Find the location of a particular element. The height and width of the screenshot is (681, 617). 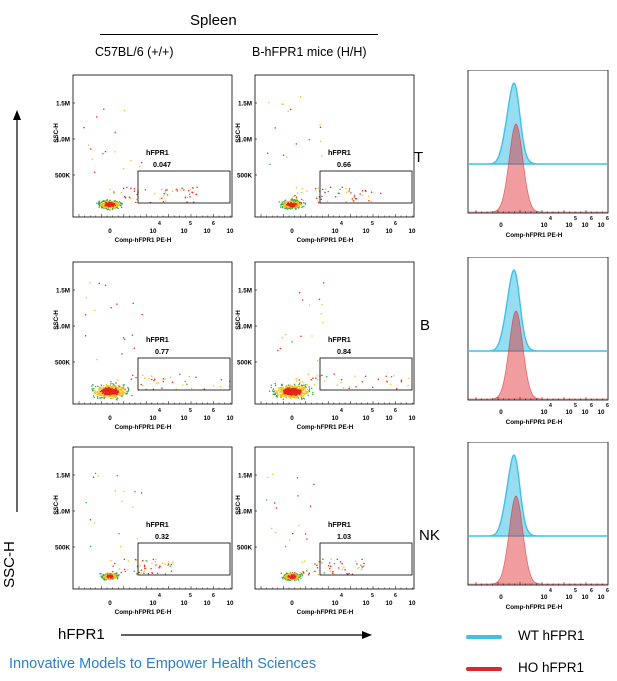

hist-x-tick-exponent: 4 is located at coordinates (550, 219).